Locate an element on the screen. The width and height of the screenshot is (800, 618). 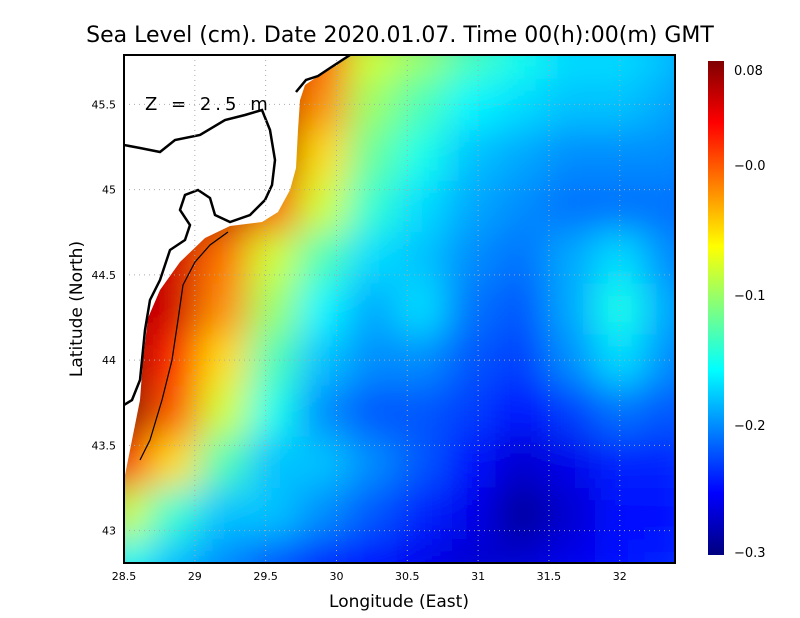
coastline-inner is located at coordinates (184, 346).